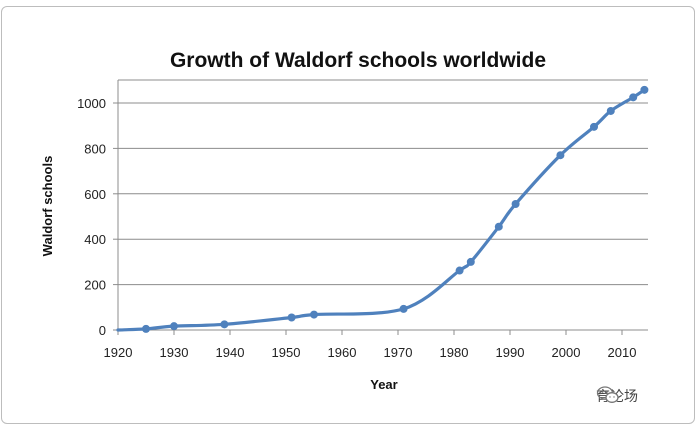  What do you see at coordinates (342, 352) in the screenshot?
I see `x-tick-label-1960: 1960` at bounding box center [342, 352].